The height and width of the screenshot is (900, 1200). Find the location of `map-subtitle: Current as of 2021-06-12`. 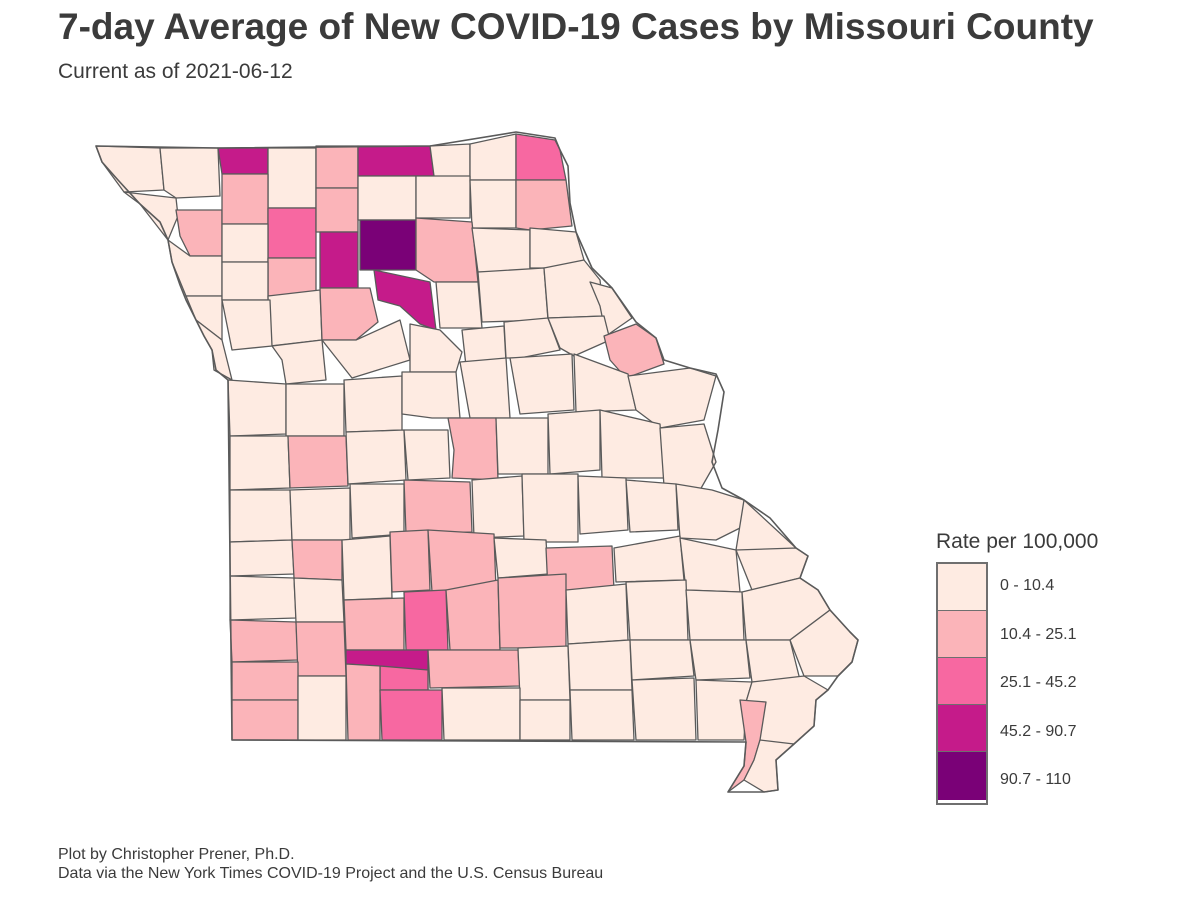

map-subtitle: Current as of 2021-06-12 is located at coordinates (175, 71).